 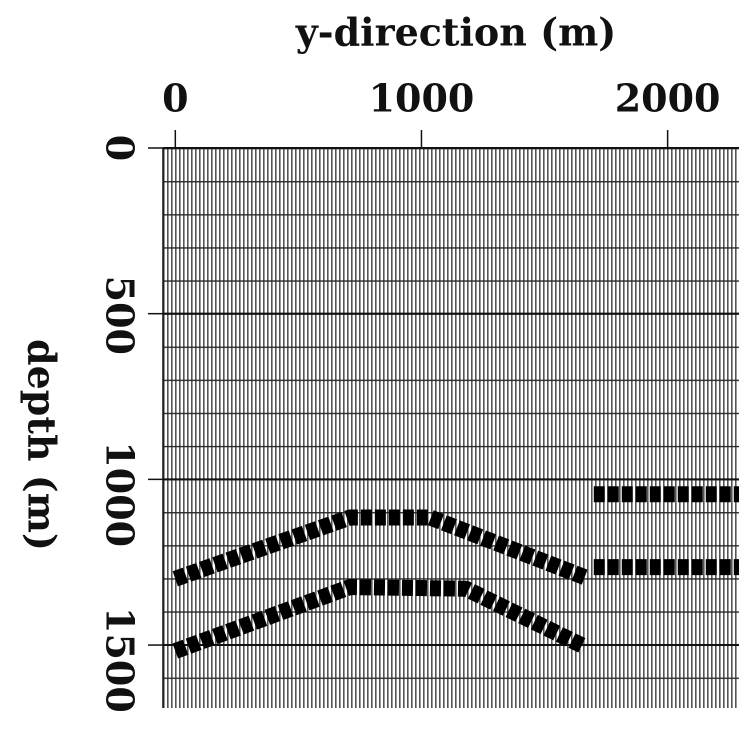 I want to click on y-tick-label: 1500, so click(x=120, y=660).